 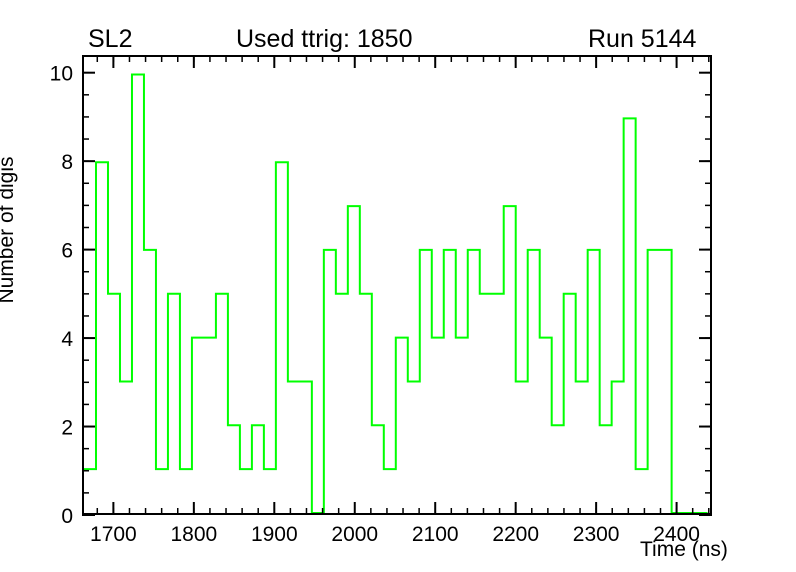 What do you see at coordinates (596, 534) in the screenshot?
I see `svg-text: 2300` at bounding box center [596, 534].